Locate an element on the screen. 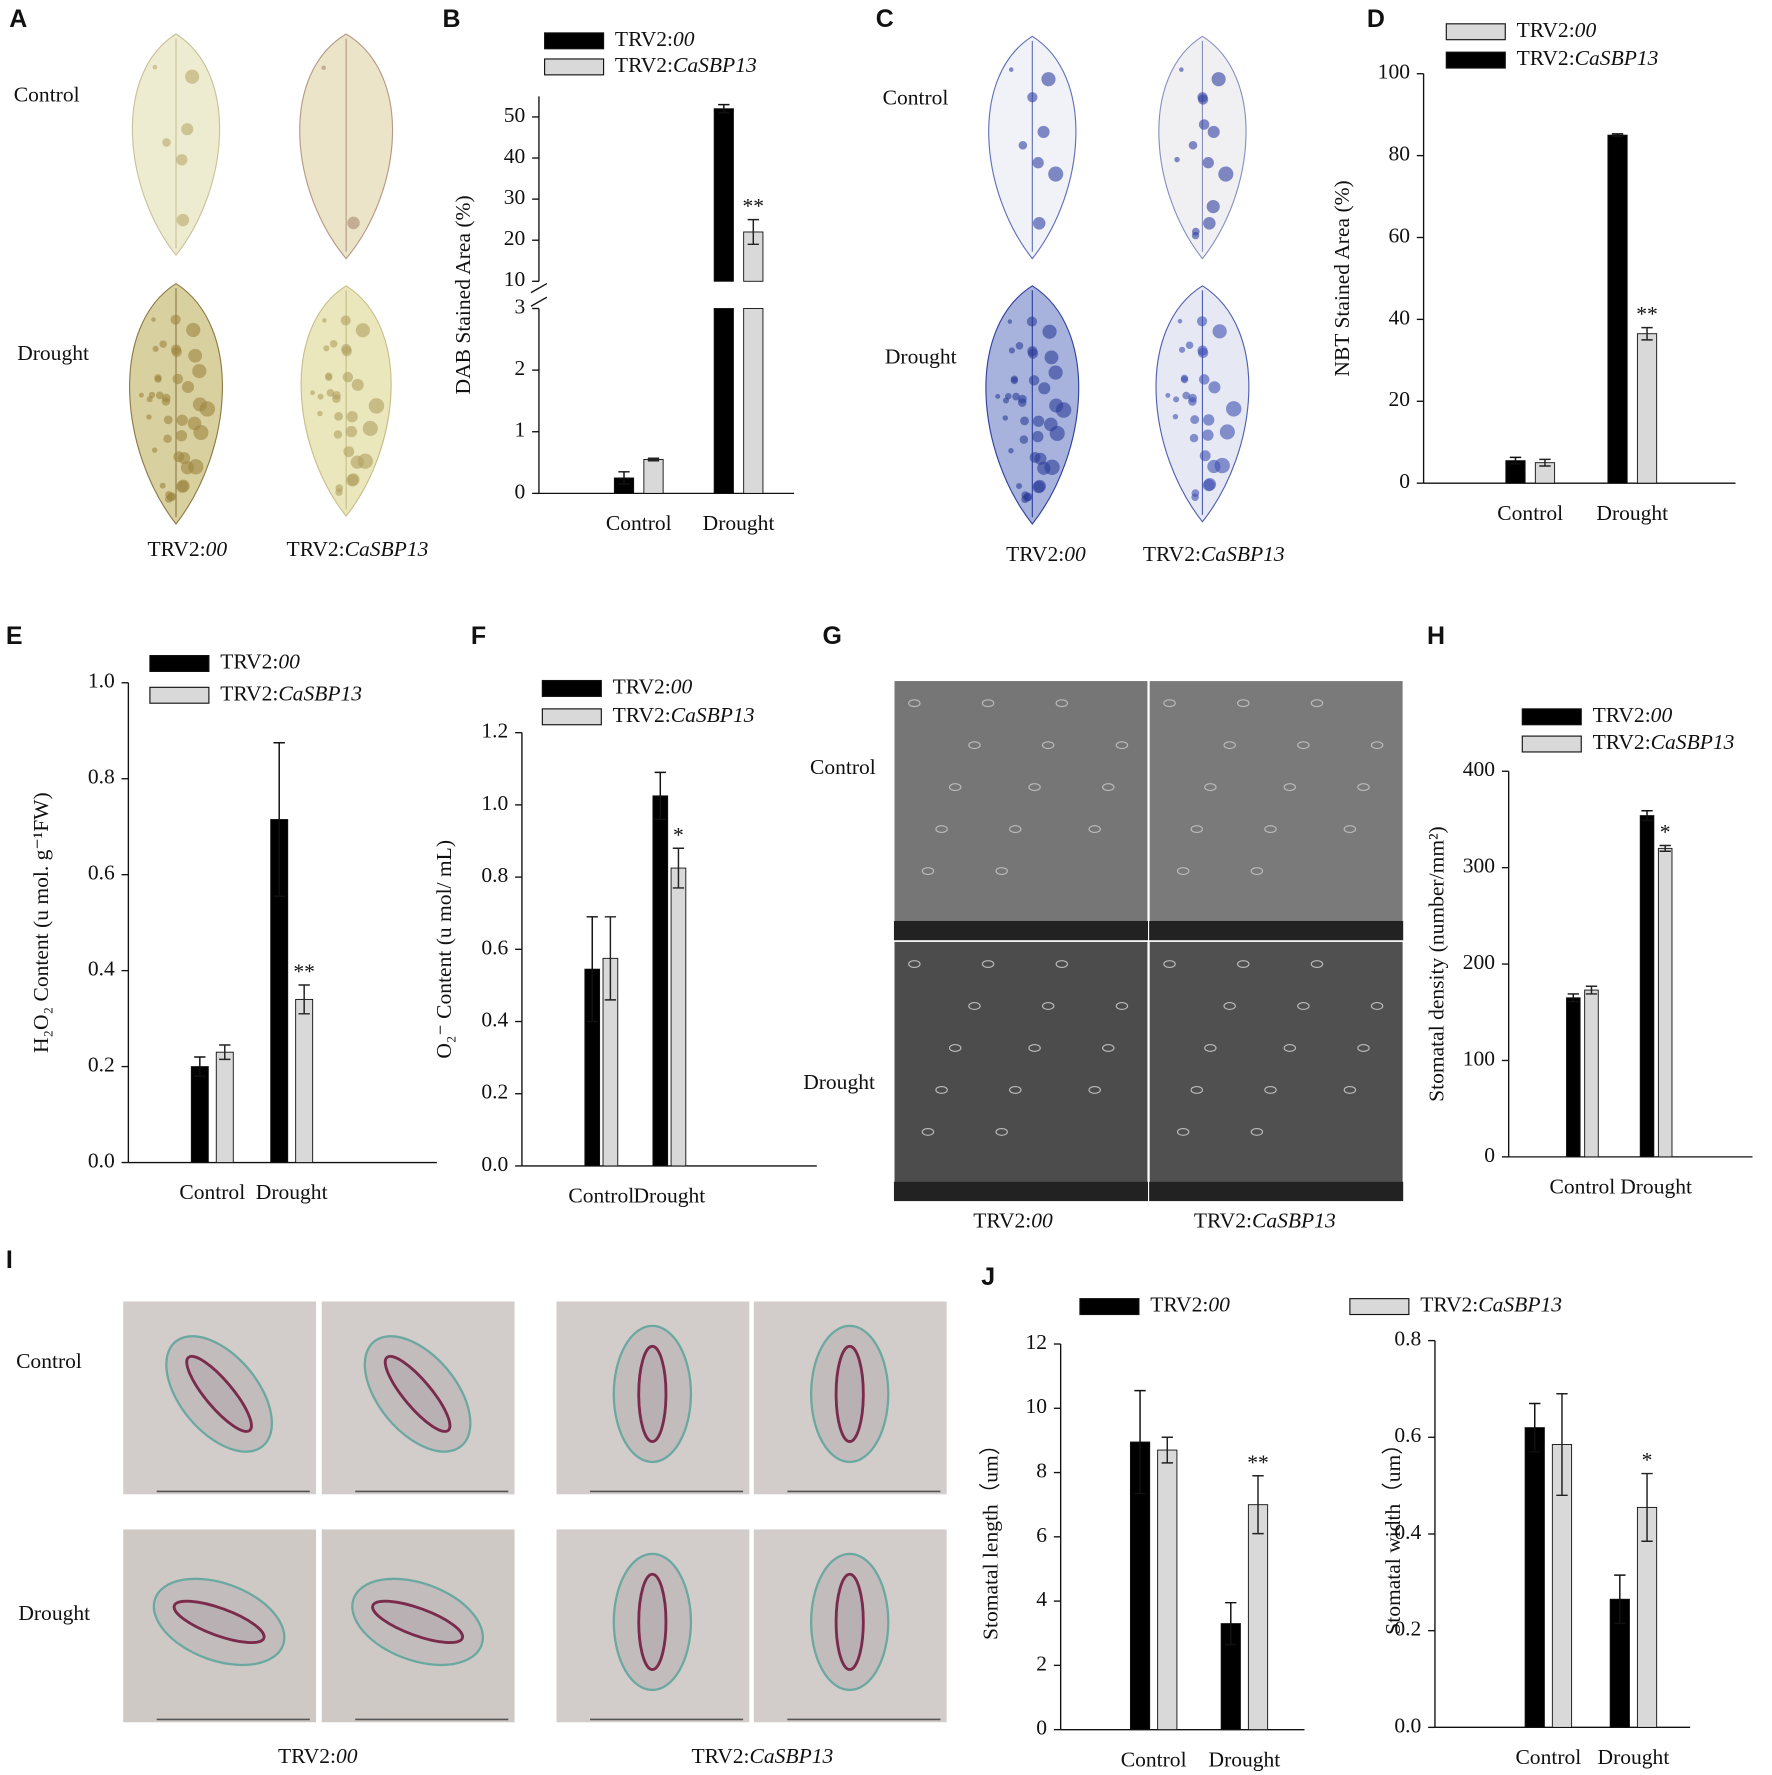 The image size is (1772, 1775). row-label: Drought is located at coordinates (839, 1082).